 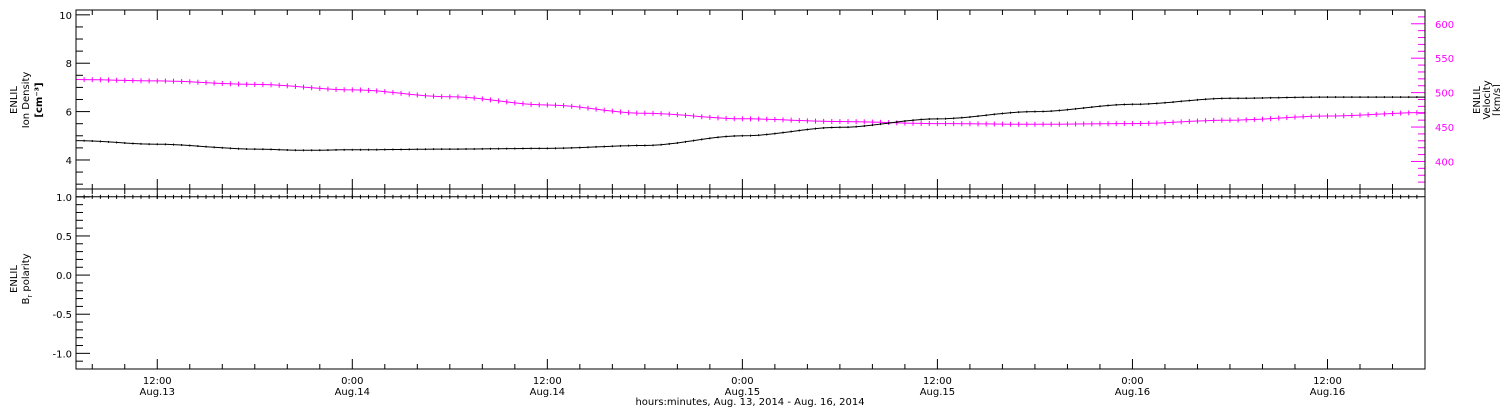 What do you see at coordinates (65, 89) in the screenshot?
I see `density-tick-labels: 4 6 8 10` at bounding box center [65, 89].